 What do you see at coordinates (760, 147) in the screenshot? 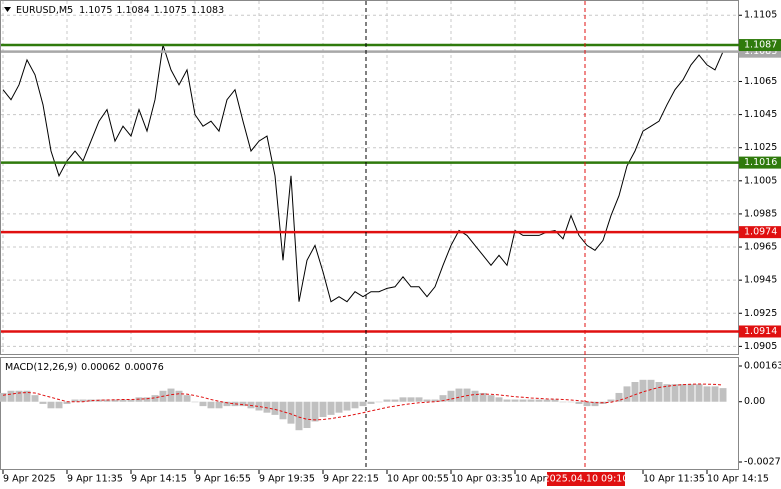
I see `y-tick-label: 1.1025` at bounding box center [760, 147].